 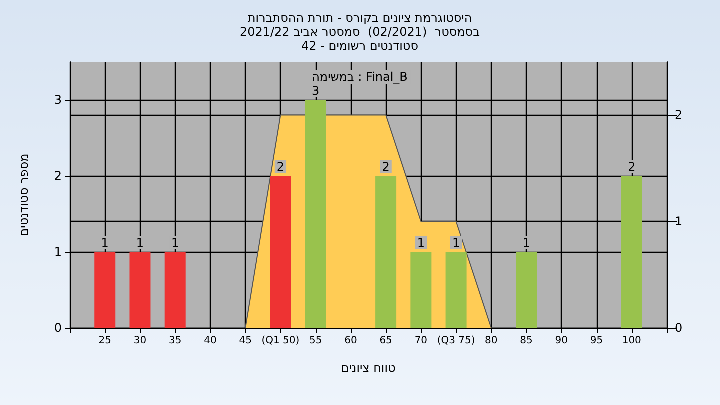 What do you see at coordinates (105, 341) in the screenshot?
I see `x-tick-label: 25` at bounding box center [105, 341].